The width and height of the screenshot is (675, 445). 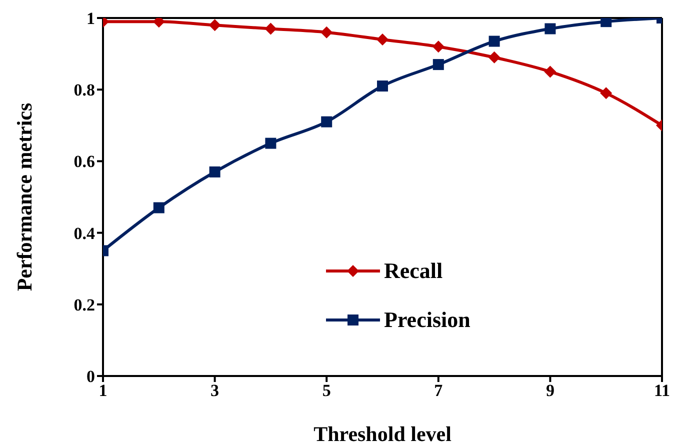 I want to click on y-tick-label: 0.4, so click(x=85, y=233).